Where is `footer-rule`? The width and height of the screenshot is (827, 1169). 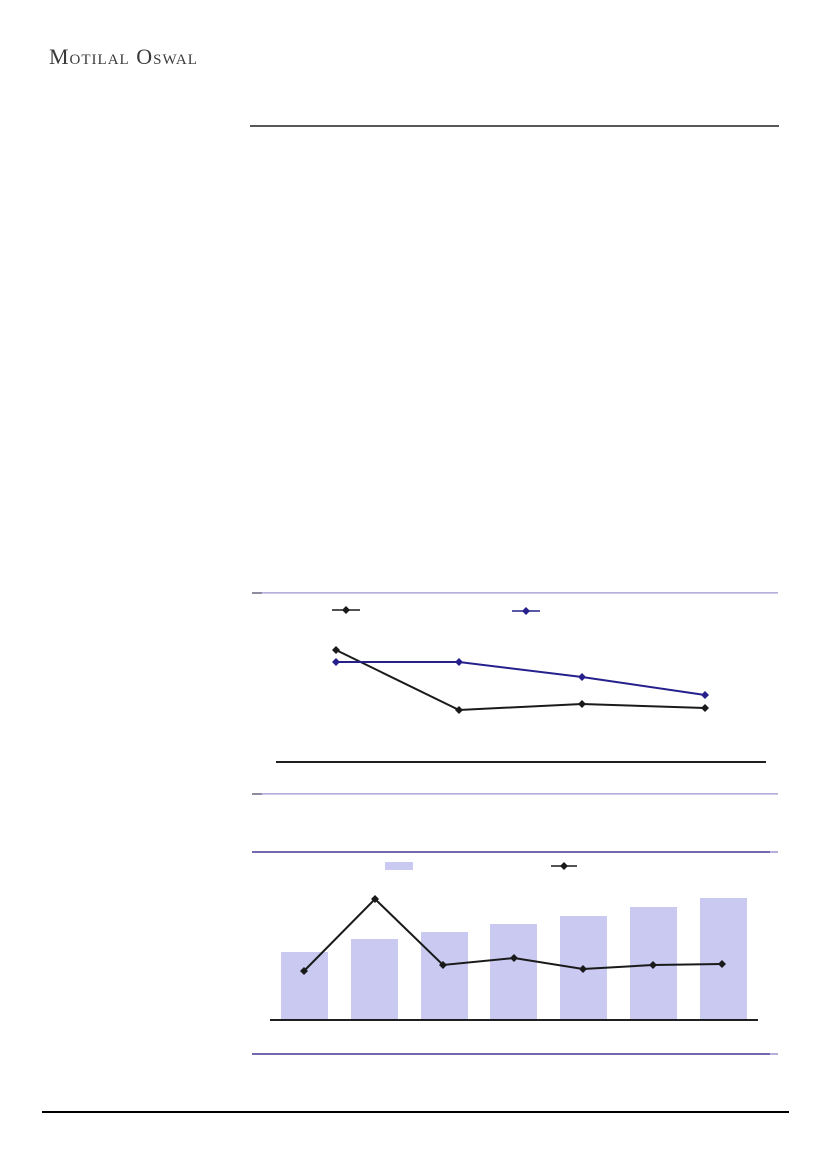 footer-rule is located at coordinates (415, 1112).